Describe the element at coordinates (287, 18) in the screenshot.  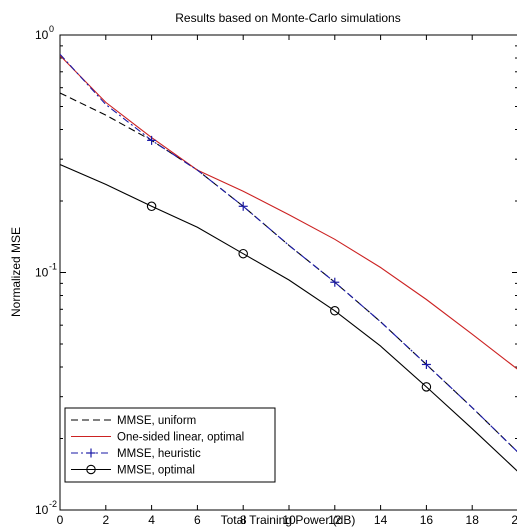
I see `chart-title: Results based on Monte-Carlo simulations` at that location.